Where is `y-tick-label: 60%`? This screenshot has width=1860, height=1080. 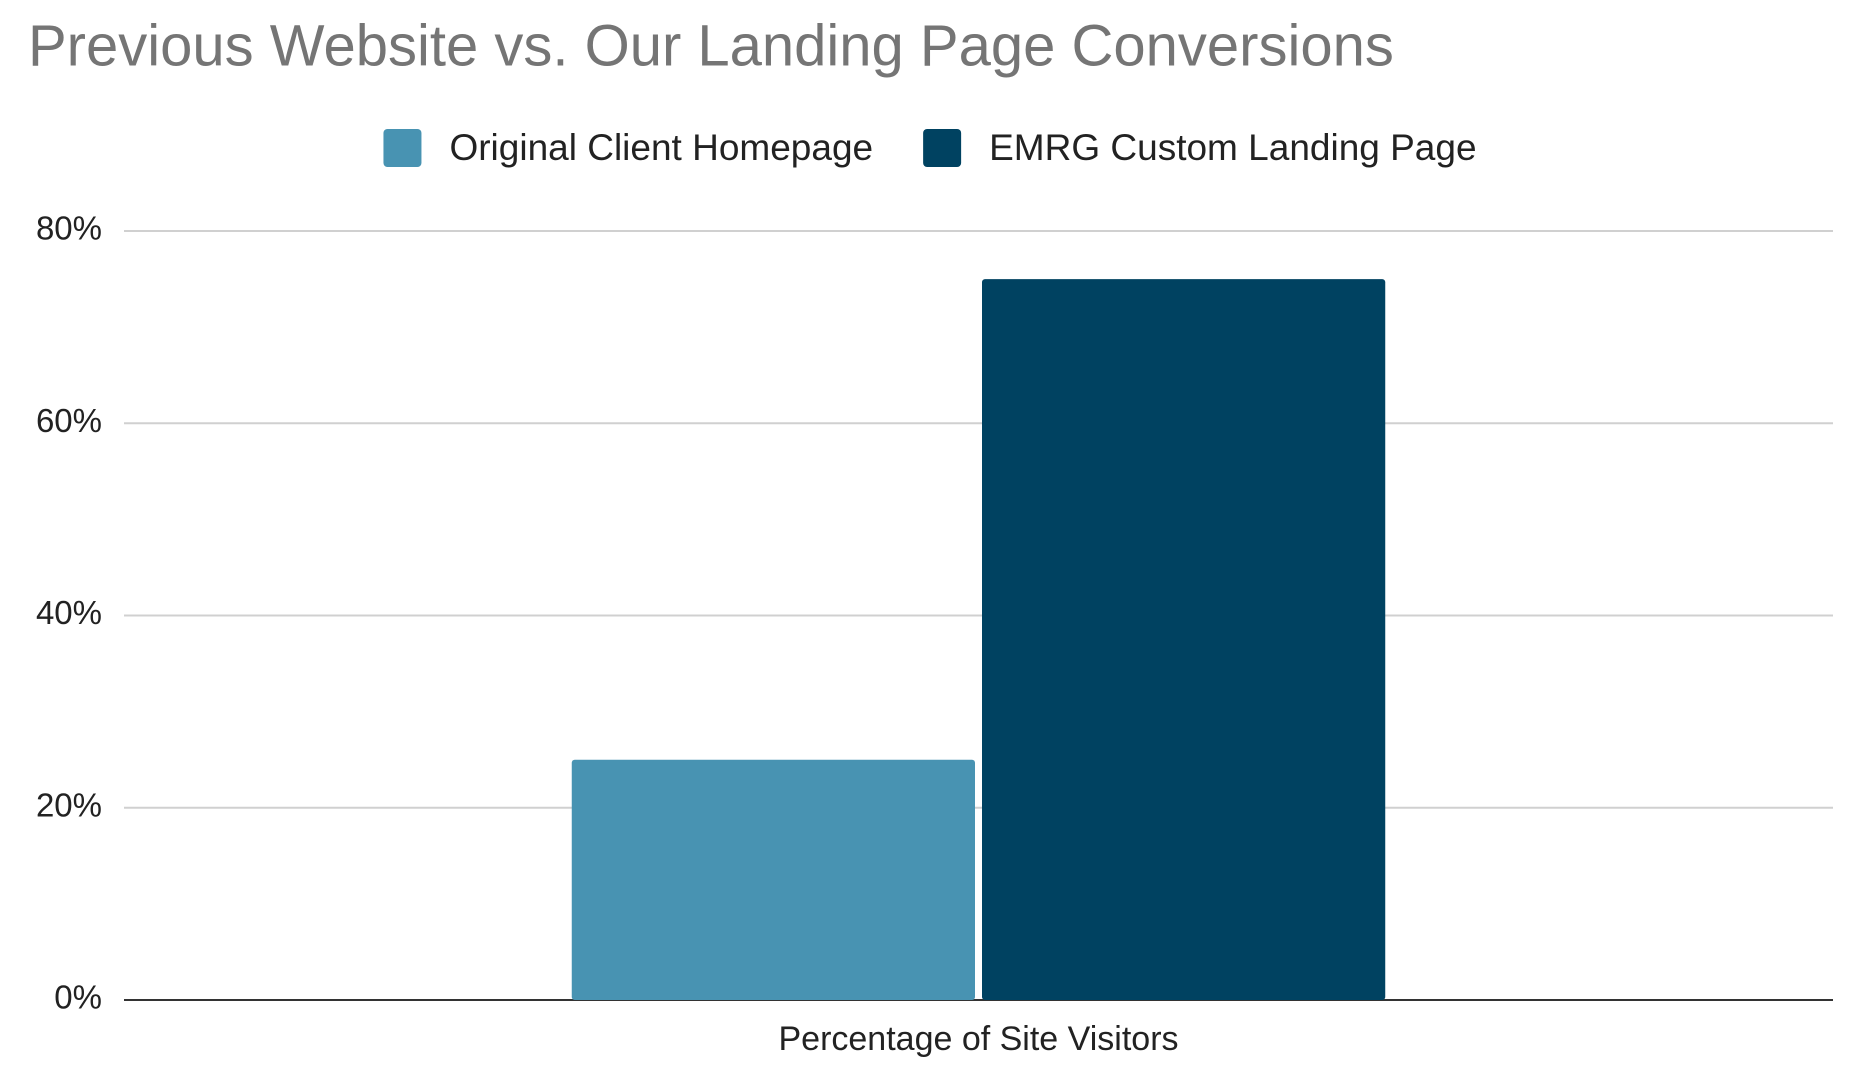
y-tick-label: 60% is located at coordinates (69, 420).